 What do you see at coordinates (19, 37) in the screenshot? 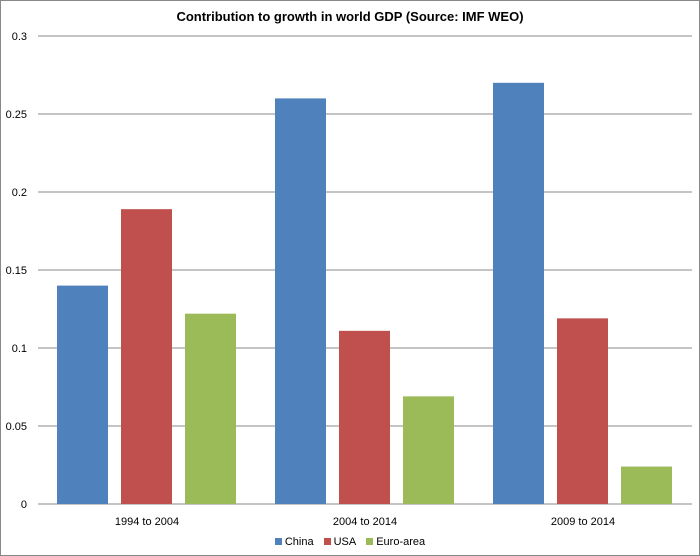
I see `y-tick-label: 0.3` at bounding box center [19, 37].